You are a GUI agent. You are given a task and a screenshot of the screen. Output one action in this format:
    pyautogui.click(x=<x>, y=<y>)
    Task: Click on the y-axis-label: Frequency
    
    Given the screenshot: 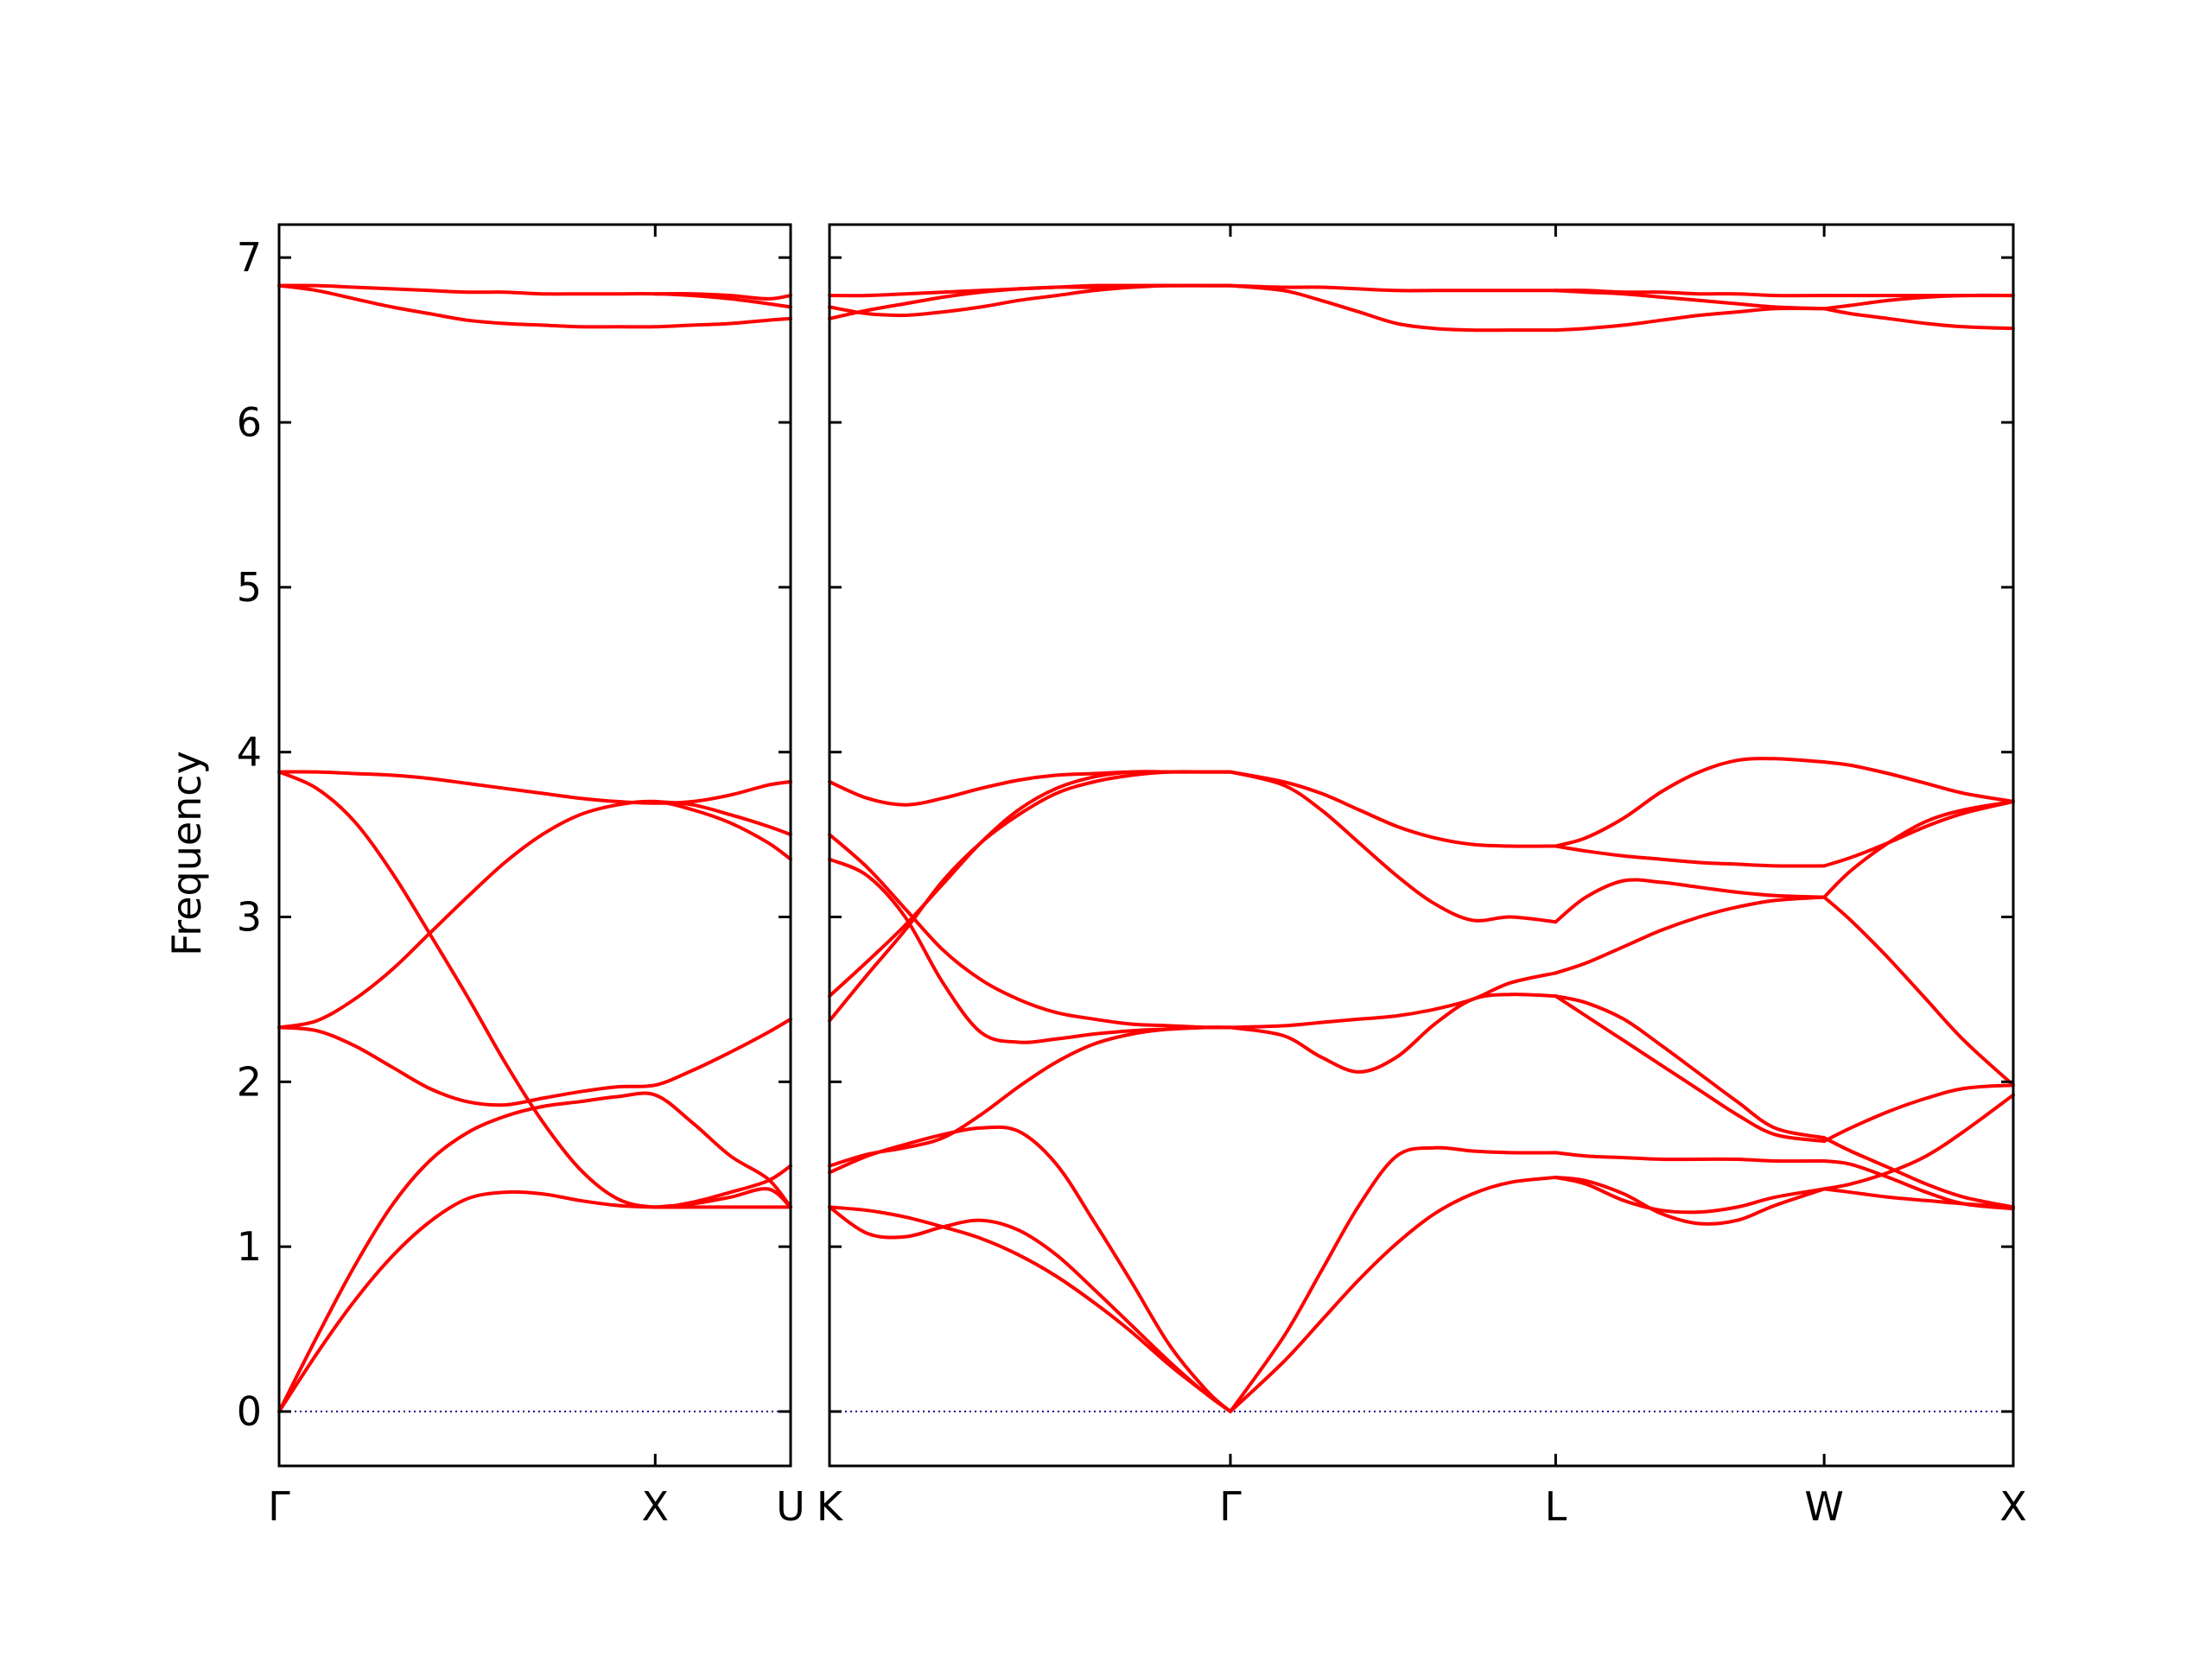 What is the action you would take?
    pyautogui.click(x=186, y=853)
    